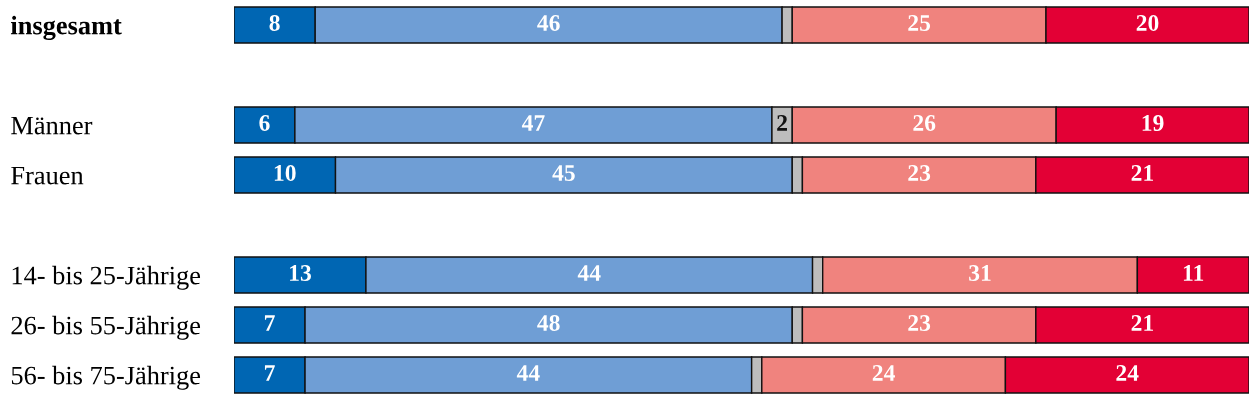 The width and height of the screenshot is (1250, 400). I want to click on data-label: 48, so click(548, 322).